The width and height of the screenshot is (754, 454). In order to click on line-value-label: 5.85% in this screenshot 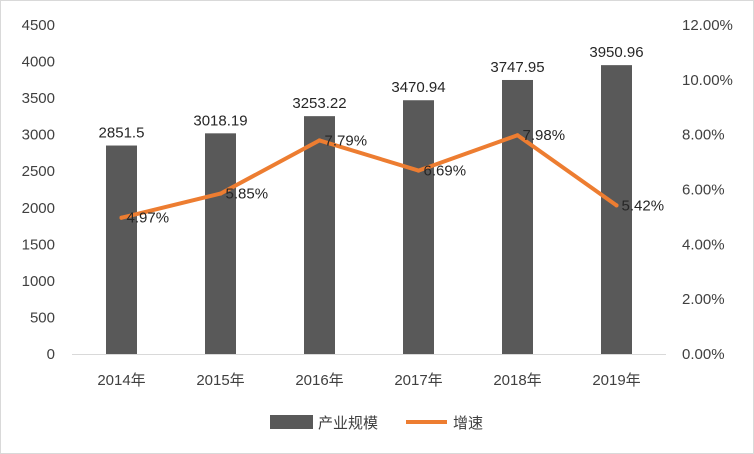, I will do `click(247, 194)`.